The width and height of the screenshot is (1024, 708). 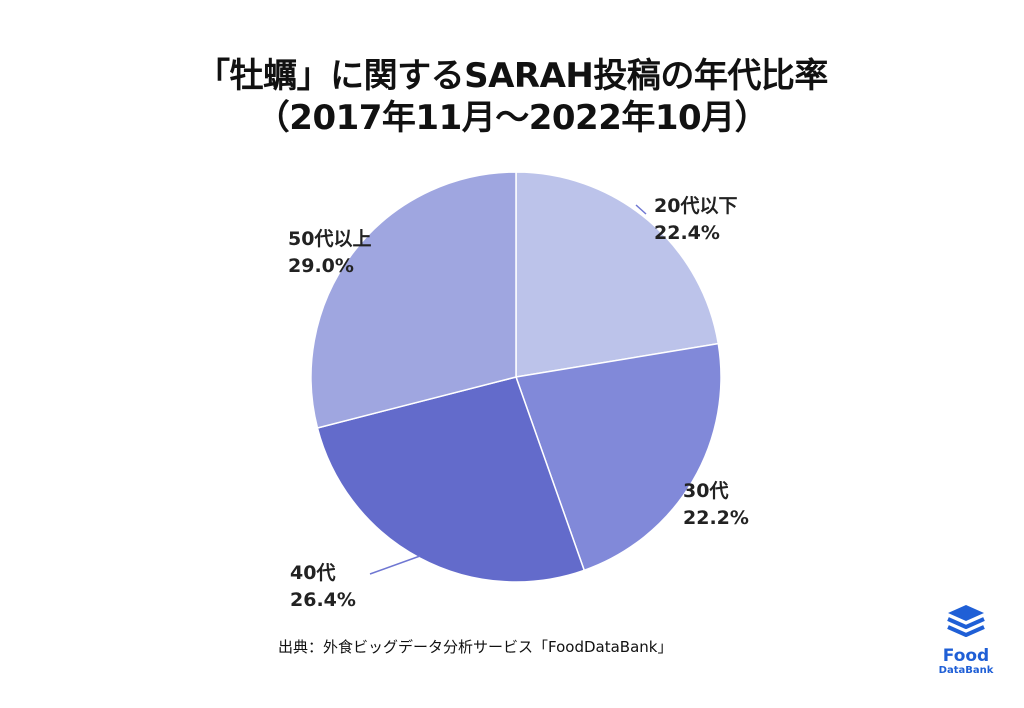 I want to click on chart-title-line2: （2017年11月〜2022年10月）, so click(x=512, y=118).